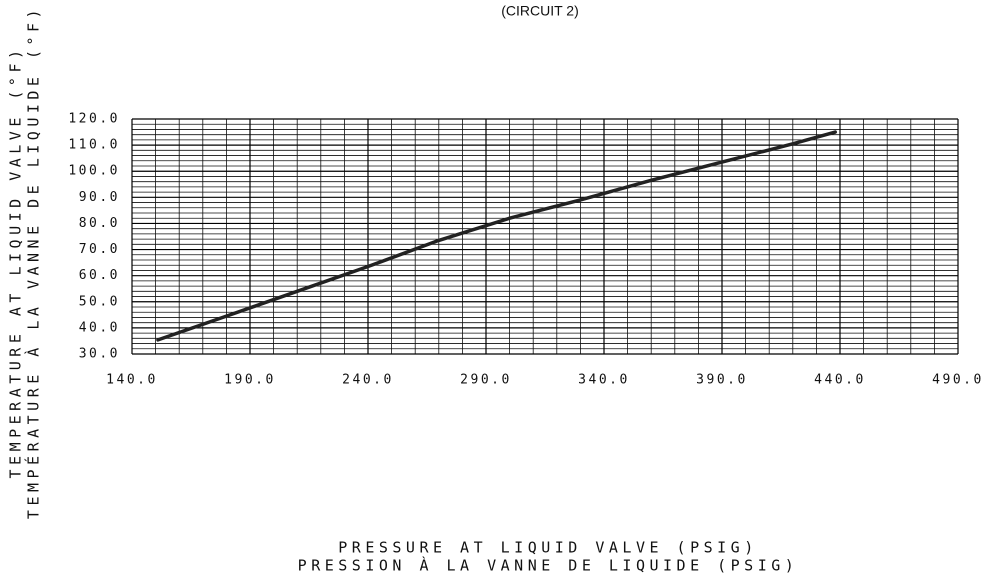  What do you see at coordinates (958, 380) in the screenshot?
I see `x-tick-label: 490.0` at bounding box center [958, 380].